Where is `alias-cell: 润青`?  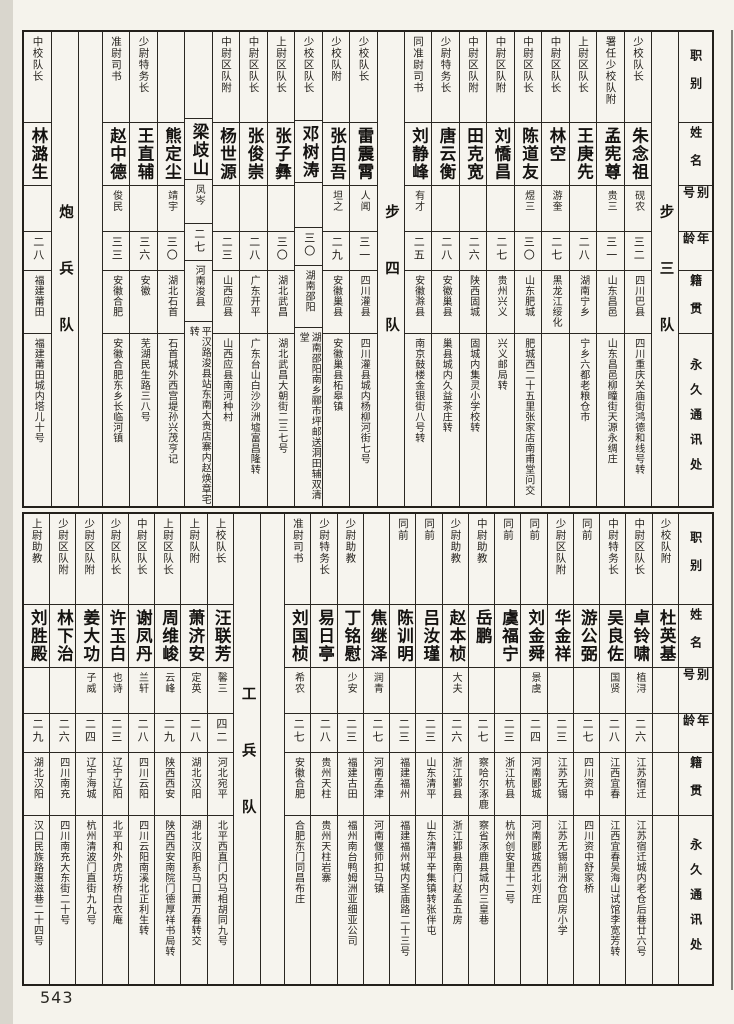 alias-cell: 润青 is located at coordinates (376, 691).